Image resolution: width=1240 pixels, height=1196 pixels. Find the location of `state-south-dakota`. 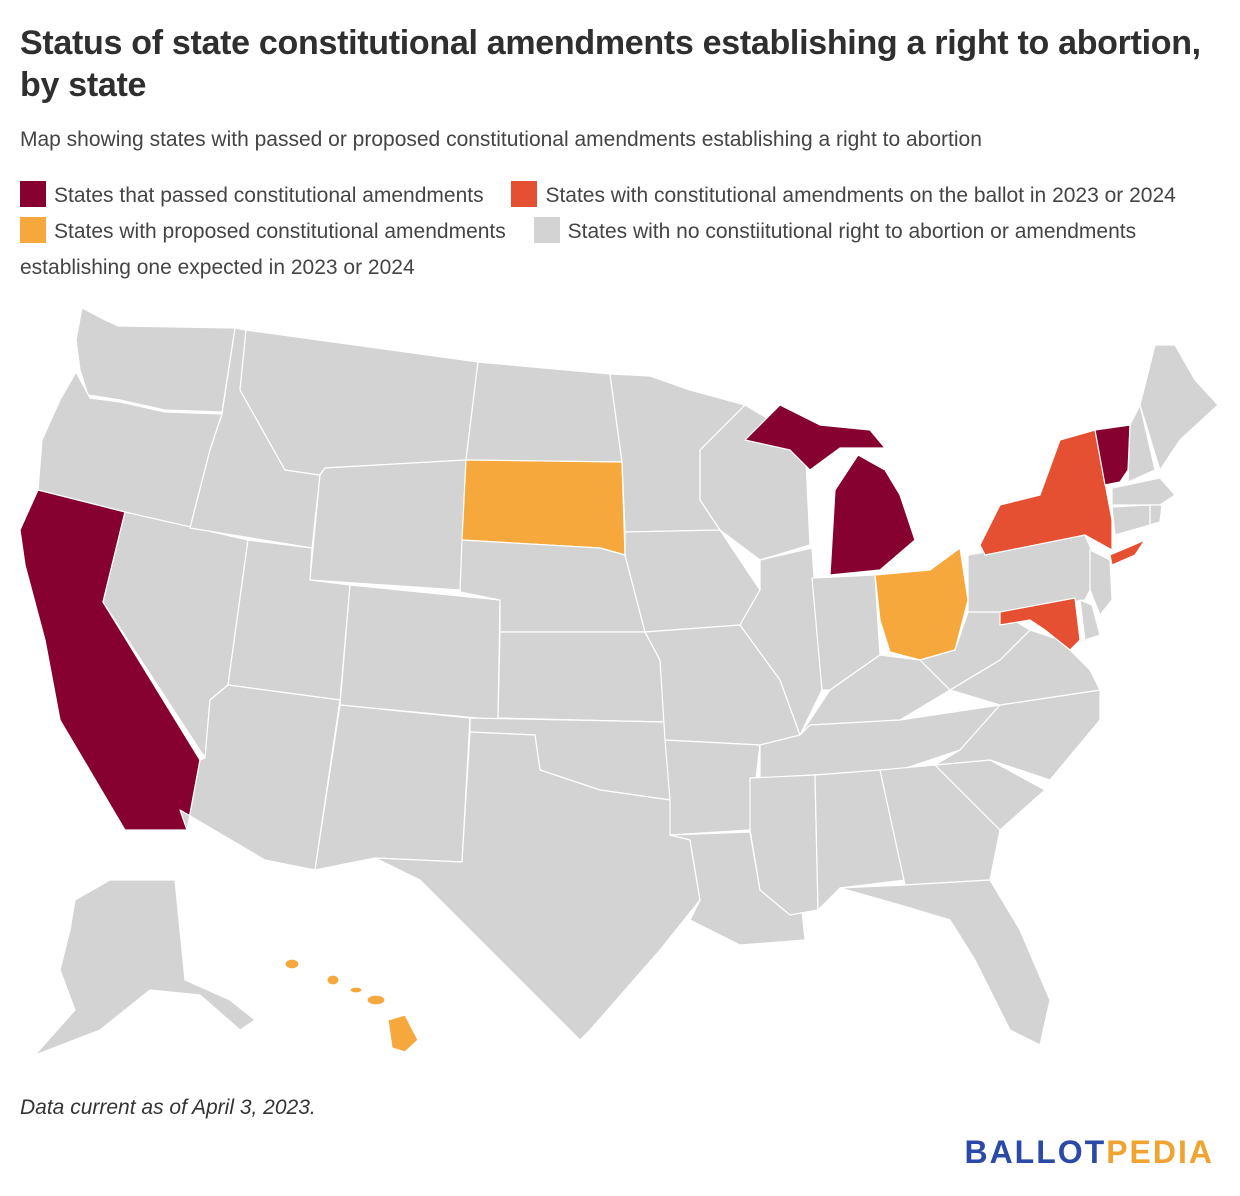

state-south-dakota is located at coordinates (543, 507).